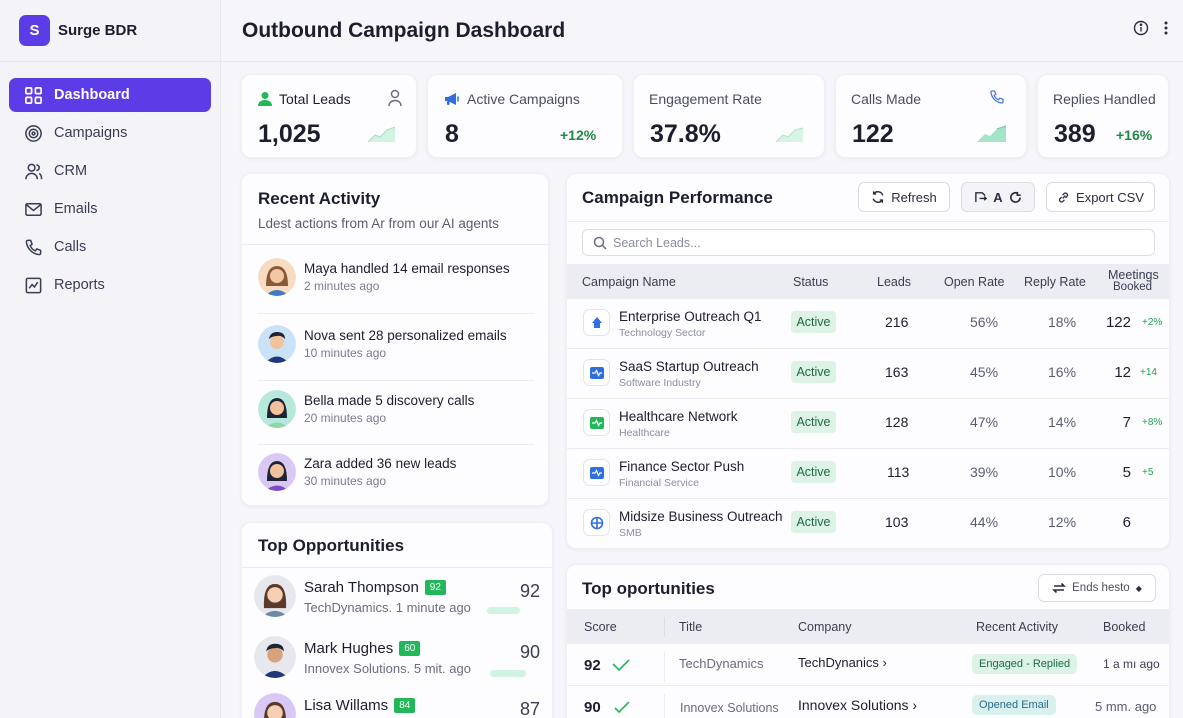 Image resolution: width=1183 pixels, height=718 pixels. Describe the element at coordinates (1148, 472) in the screenshot. I see `meetings-delta: +5` at that location.